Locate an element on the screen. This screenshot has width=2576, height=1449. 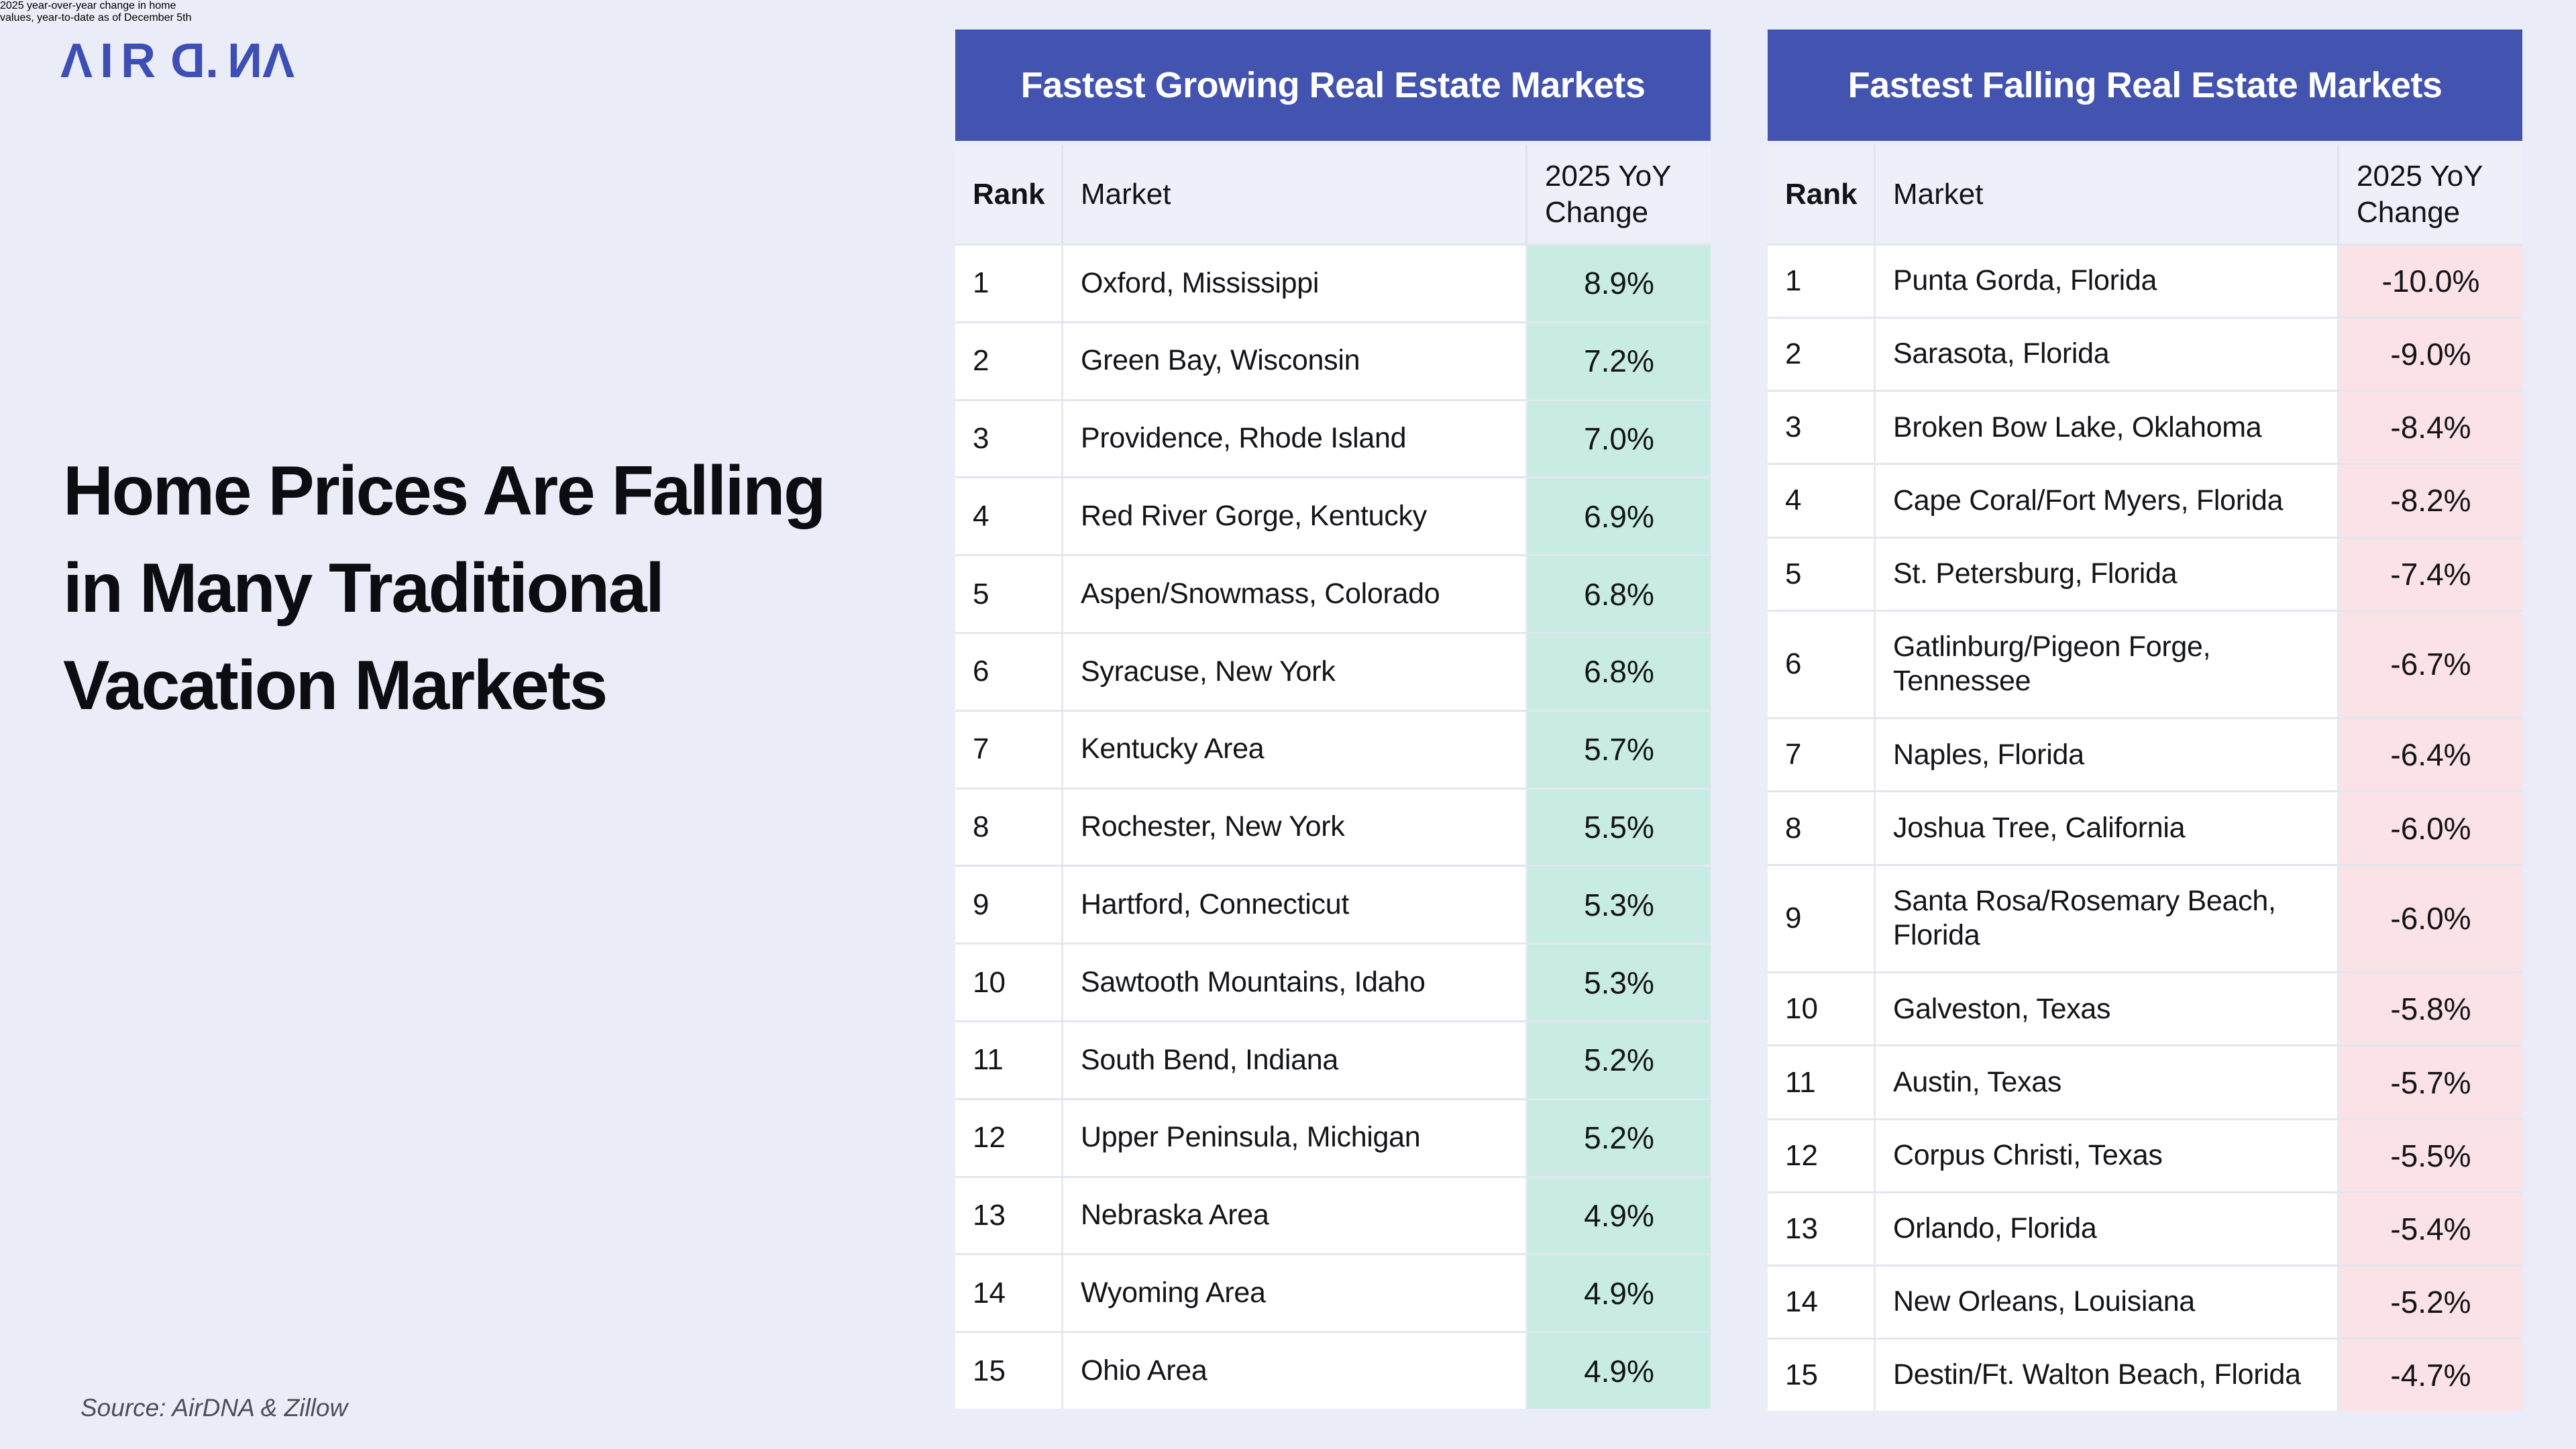
table-row: 12 Upper Peninsula, Michigan 5.2% is located at coordinates (1333, 1136).